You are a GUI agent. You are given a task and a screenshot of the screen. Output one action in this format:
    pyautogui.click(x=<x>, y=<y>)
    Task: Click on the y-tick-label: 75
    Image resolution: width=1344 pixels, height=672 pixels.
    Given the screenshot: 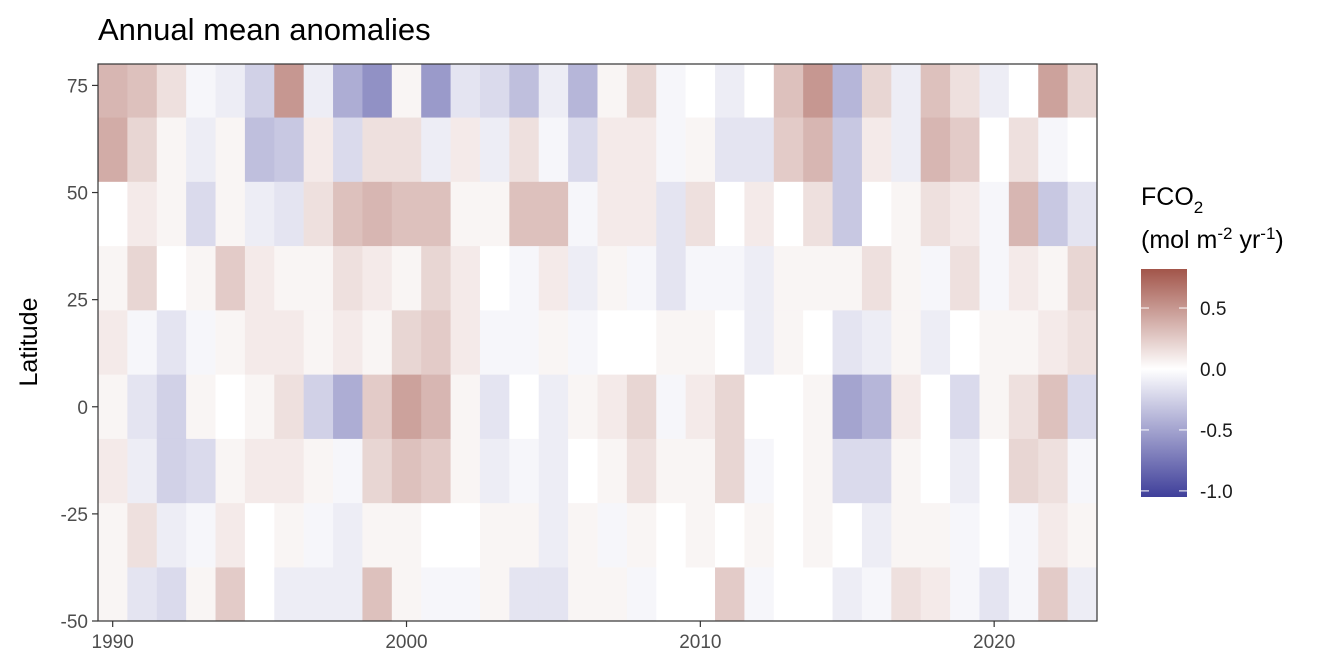 What is the action you would take?
    pyautogui.click(x=77, y=86)
    